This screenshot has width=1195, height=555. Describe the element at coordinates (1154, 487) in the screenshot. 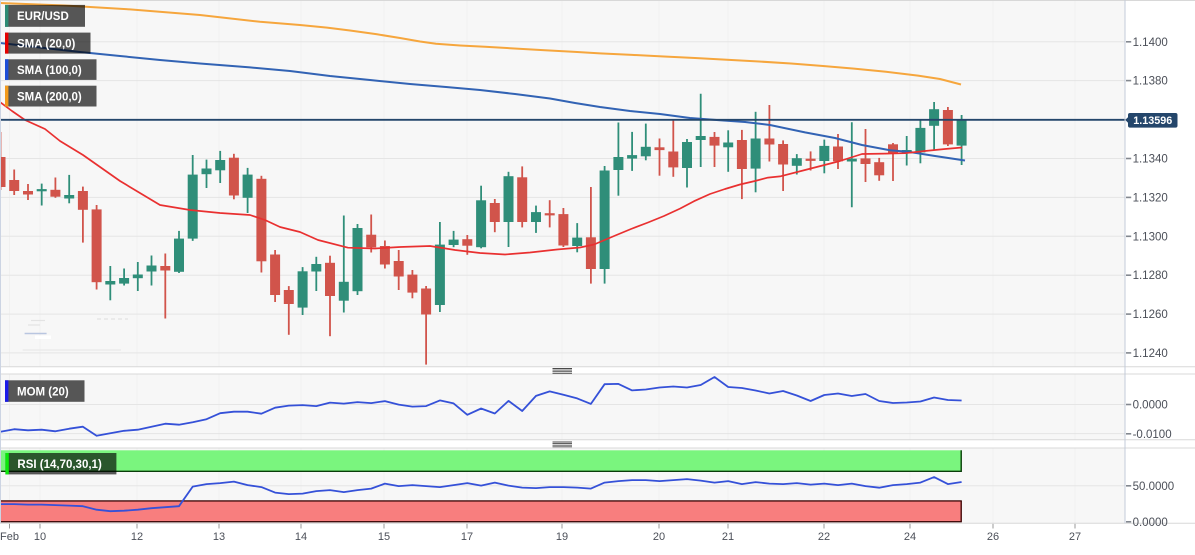

I see `svg-text: 50.0000` at that location.